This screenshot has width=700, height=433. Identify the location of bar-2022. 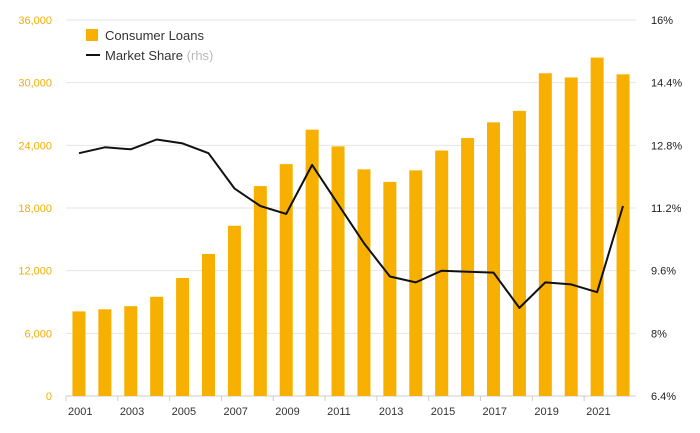
(623, 235).